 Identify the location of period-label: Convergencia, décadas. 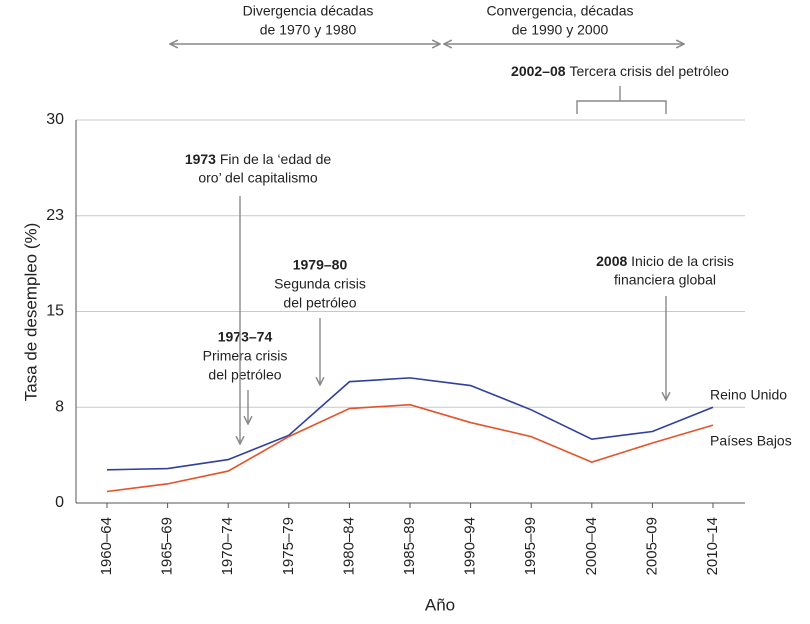
(559, 11).